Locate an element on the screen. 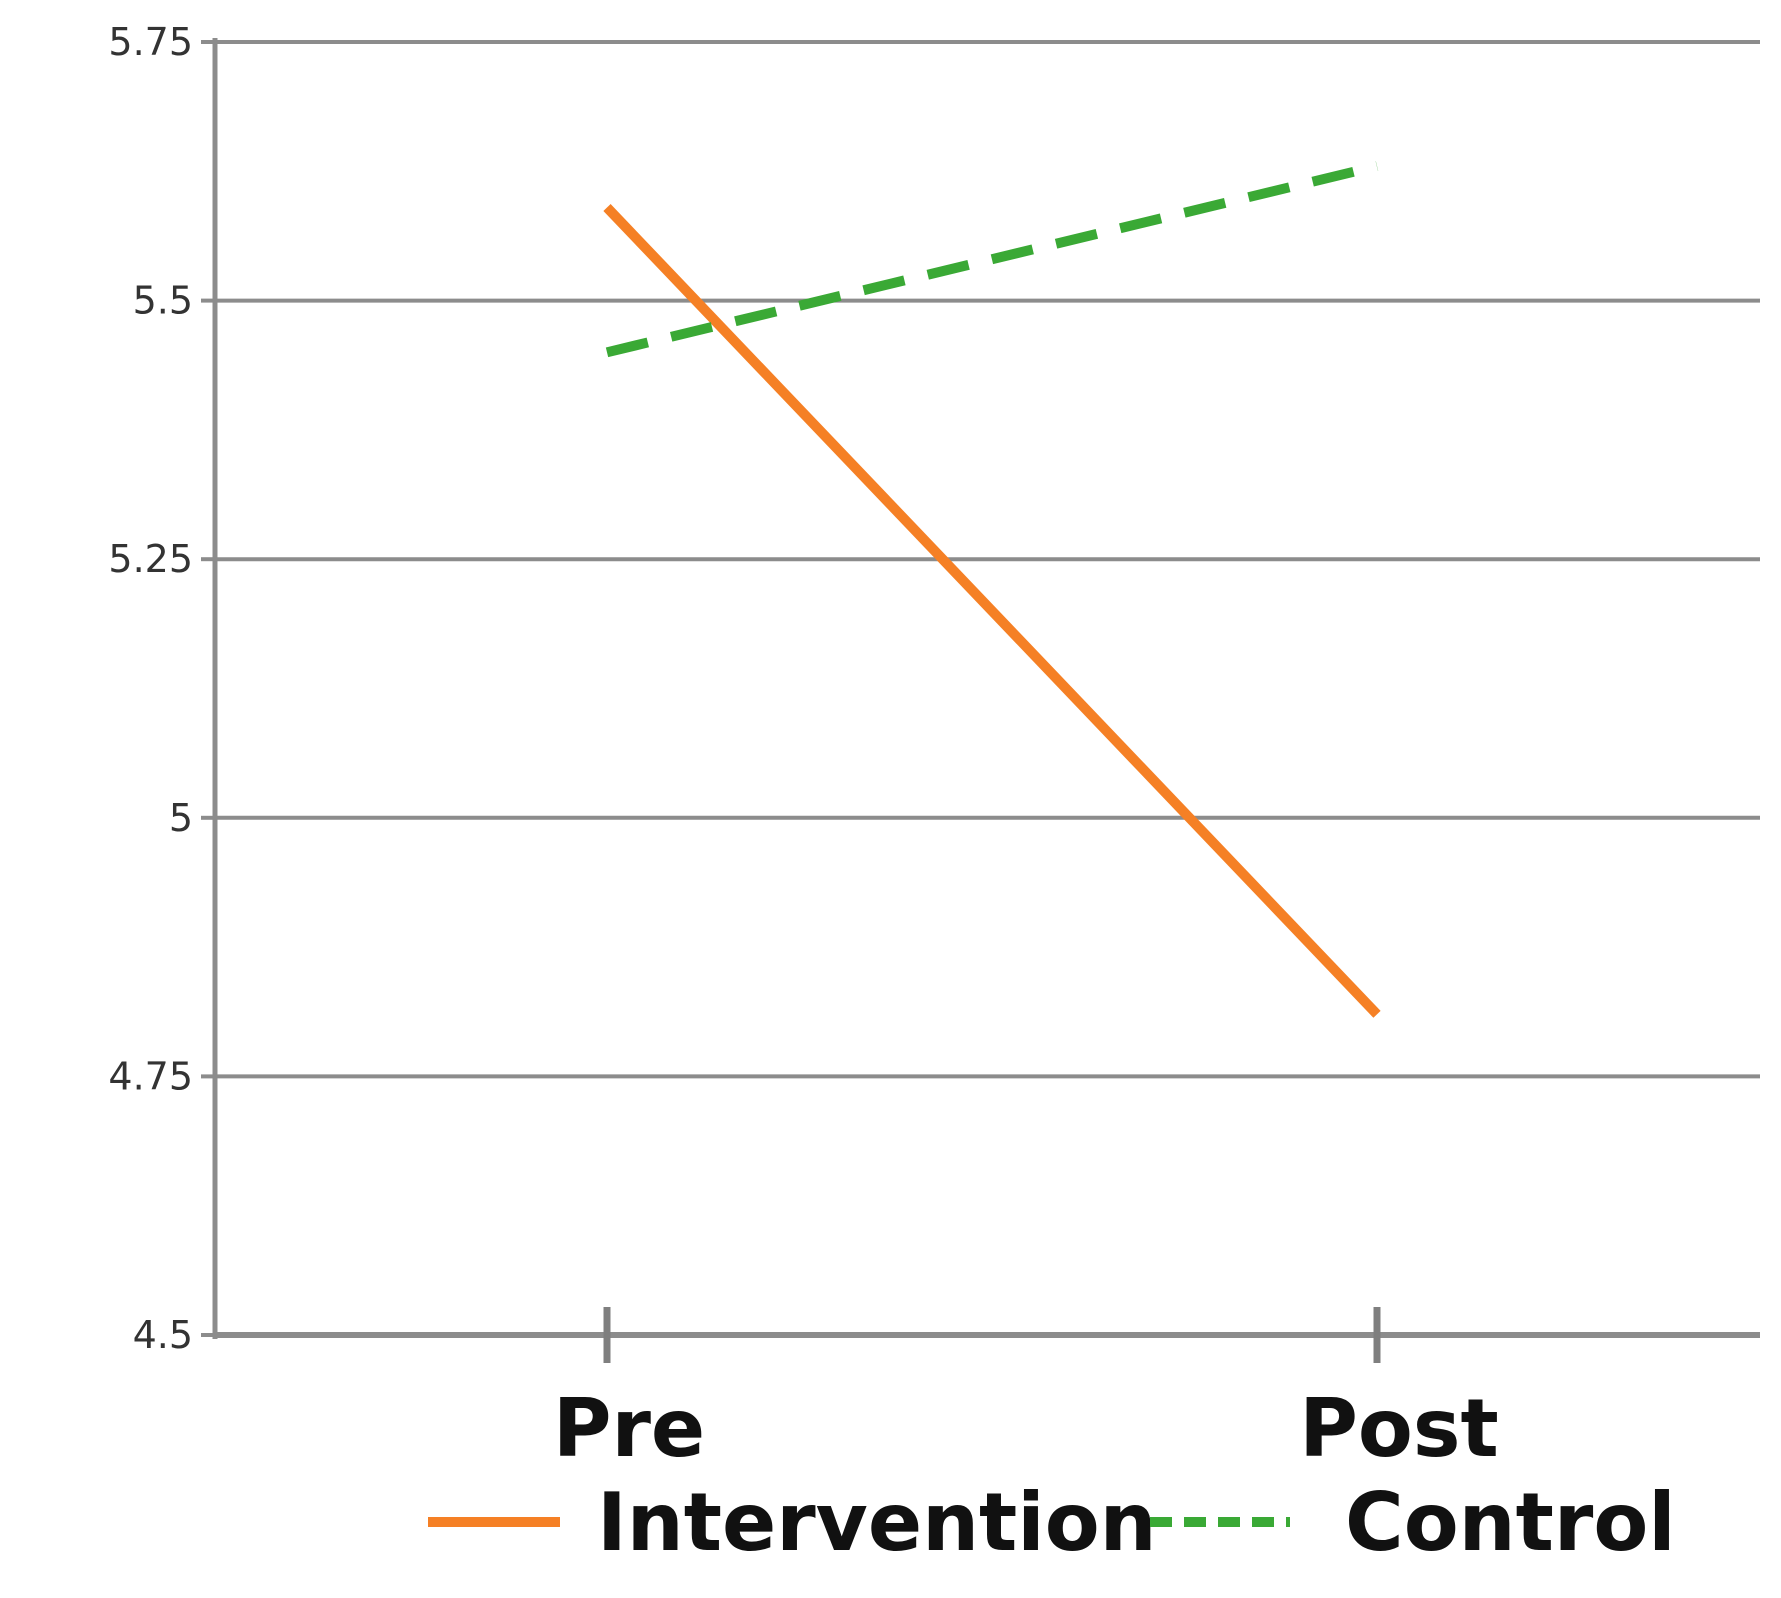 This screenshot has width=1781, height=1598. y-tick-label: 4.5 is located at coordinates (163, 1335).